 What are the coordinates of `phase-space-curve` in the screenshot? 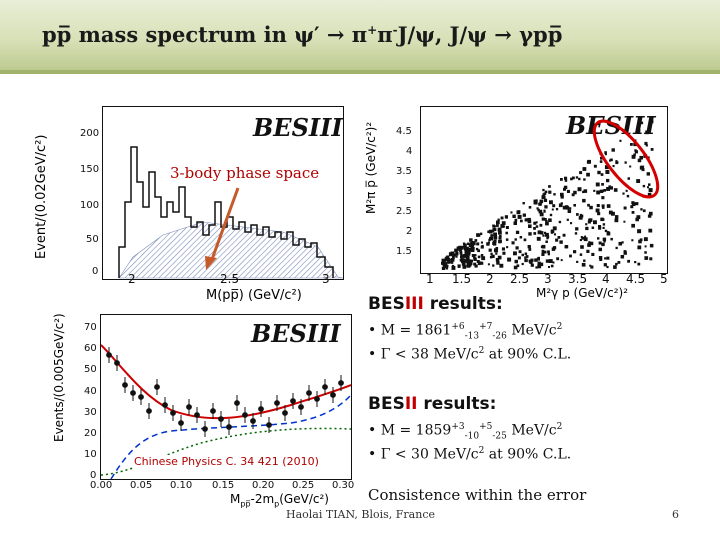 It's located at (226, 451).